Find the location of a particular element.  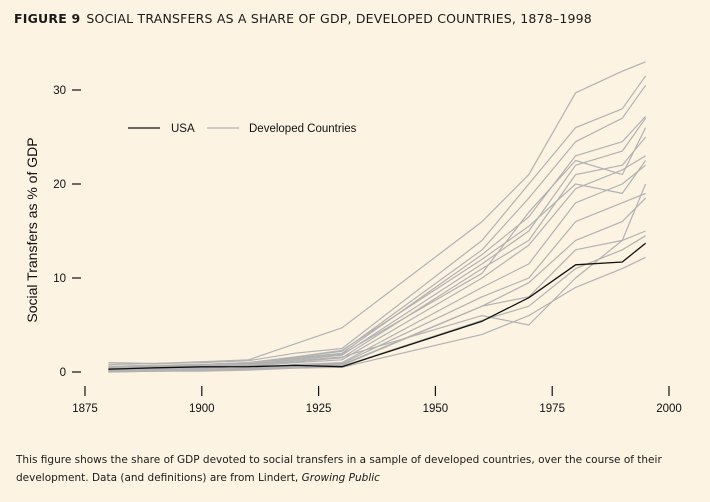

x-tick-label-1875: 1875 is located at coordinates (85, 409).